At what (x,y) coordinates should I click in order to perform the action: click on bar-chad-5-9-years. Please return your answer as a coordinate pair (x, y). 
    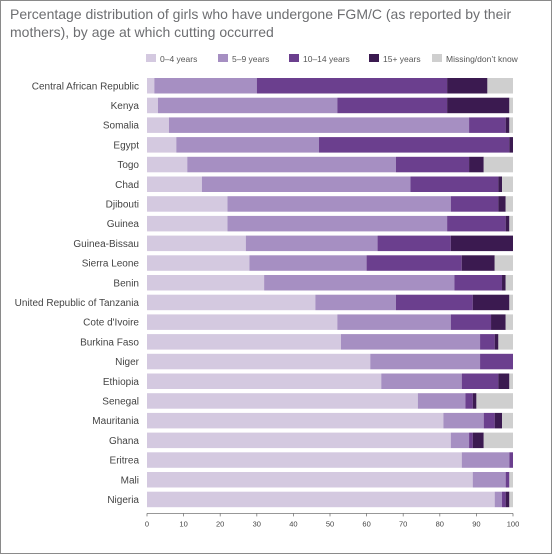
    Looking at the image, I should click on (306, 184).